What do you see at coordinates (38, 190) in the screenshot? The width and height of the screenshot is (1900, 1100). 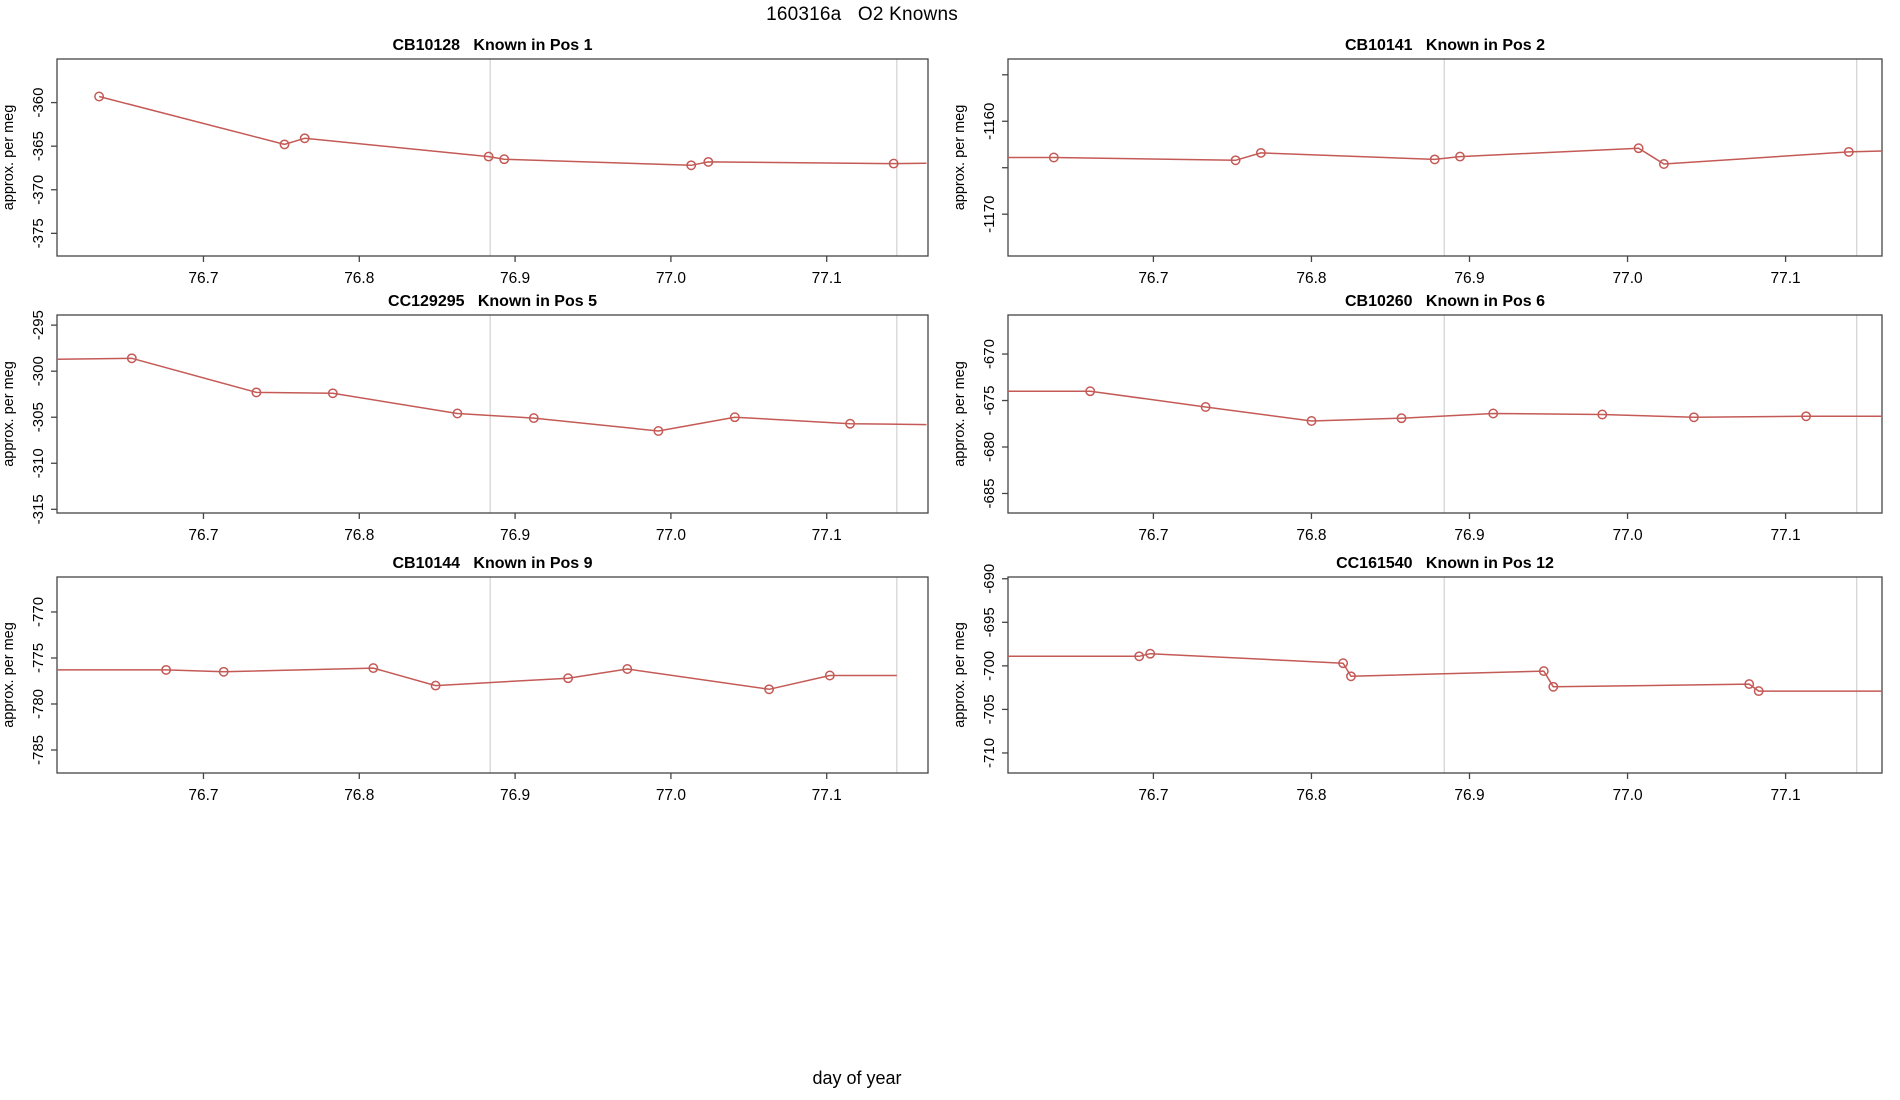 I see `y-tick-label: -370` at bounding box center [38, 190].